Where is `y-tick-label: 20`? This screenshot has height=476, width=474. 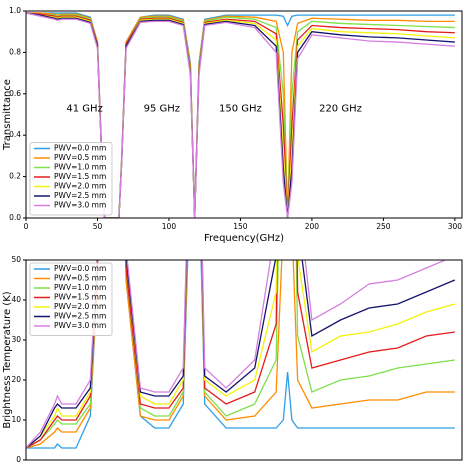
y-tick-label: 20 is located at coordinates (16, 379).